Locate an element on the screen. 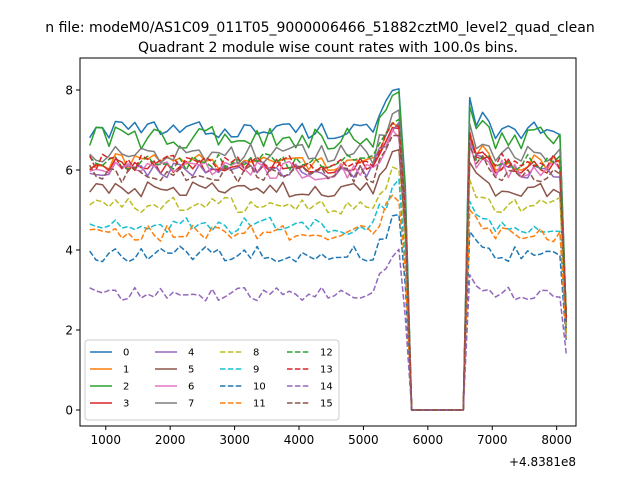 The image size is (640, 480). x-tick-label: 1000 is located at coordinates (105, 440).